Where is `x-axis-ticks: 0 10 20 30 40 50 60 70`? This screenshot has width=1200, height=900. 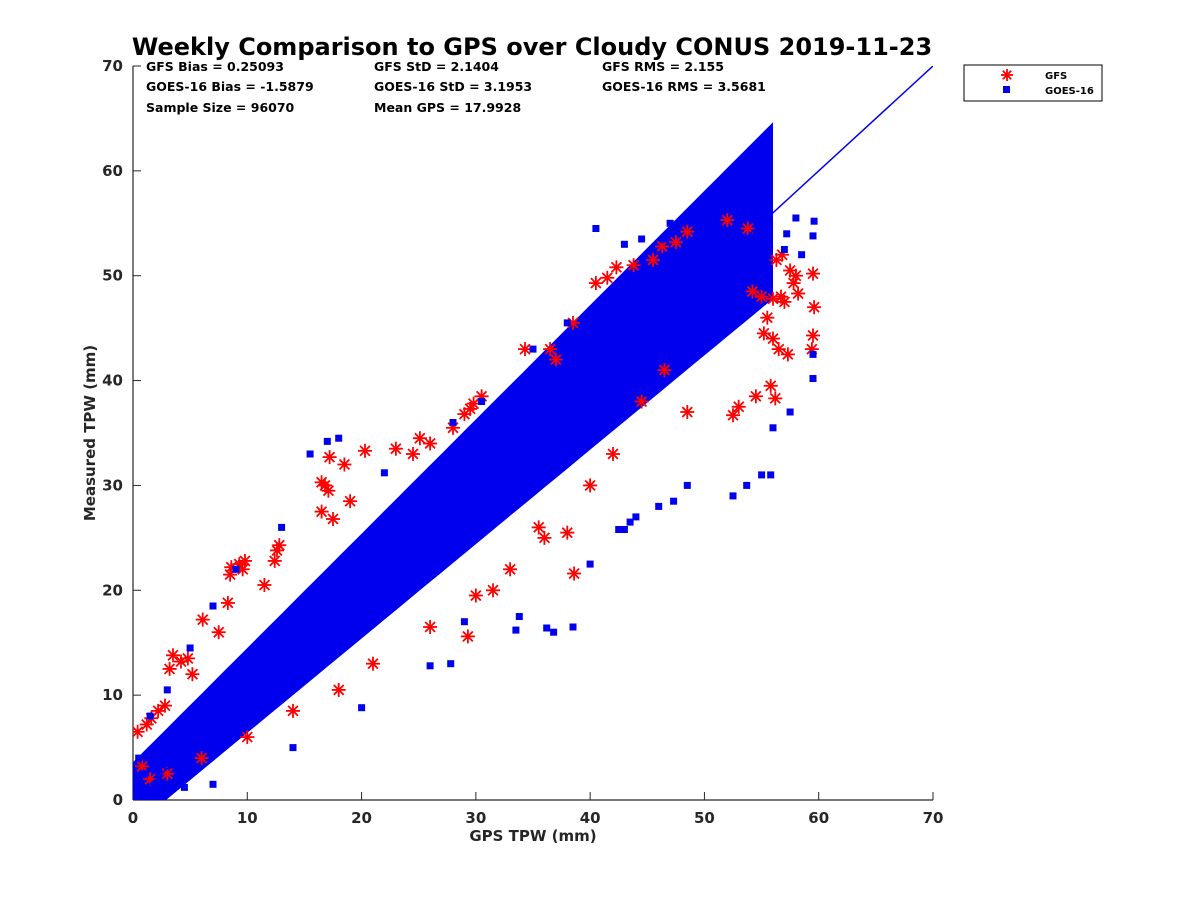
x-axis-ticks: 0 10 20 30 40 50 60 70 is located at coordinates (535, 809).